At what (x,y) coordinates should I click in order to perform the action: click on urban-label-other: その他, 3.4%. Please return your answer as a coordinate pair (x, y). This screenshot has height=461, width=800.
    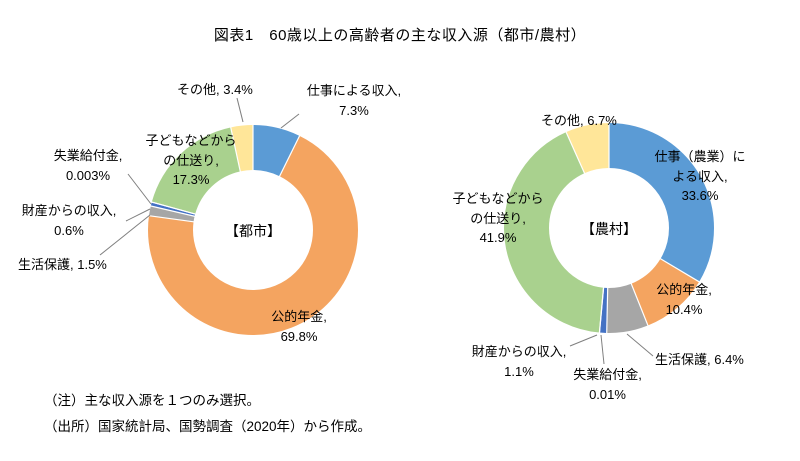
    Looking at the image, I should click on (215, 89).